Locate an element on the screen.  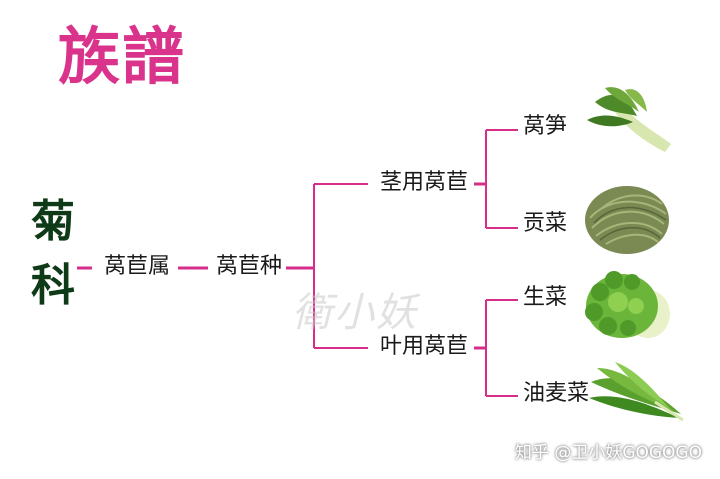
page-title: 族譜 is located at coordinates (122, 56).